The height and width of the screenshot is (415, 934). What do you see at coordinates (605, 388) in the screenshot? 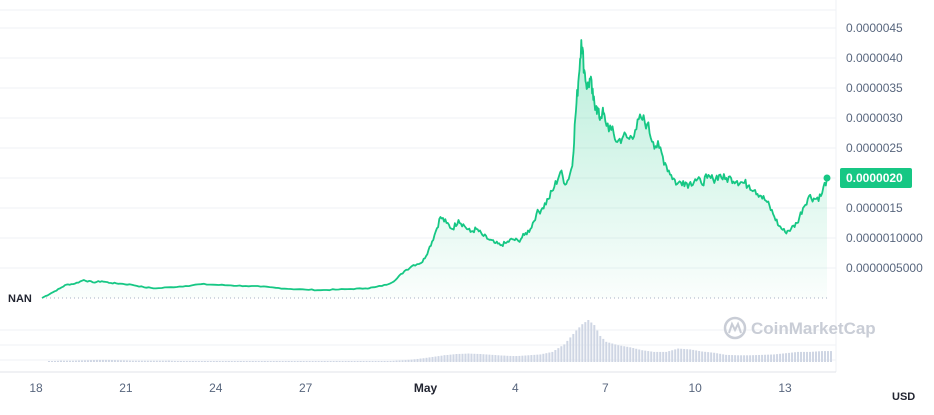
I see `x-tick-label: 7` at bounding box center [605, 388].